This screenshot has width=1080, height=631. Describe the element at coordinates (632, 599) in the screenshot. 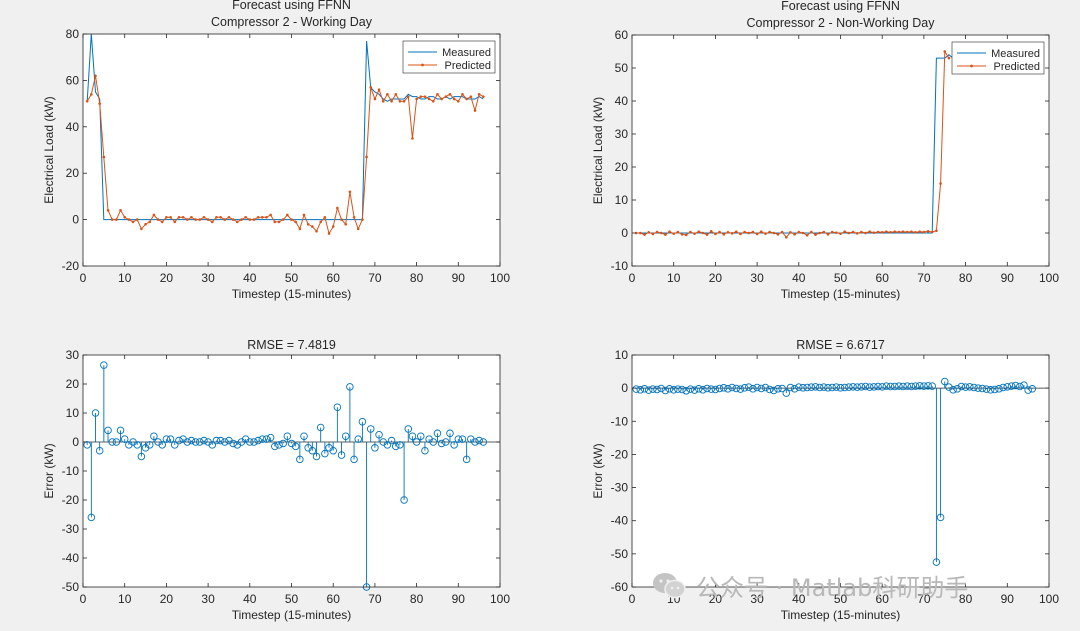

I see `x-tick-label: 0` at that location.